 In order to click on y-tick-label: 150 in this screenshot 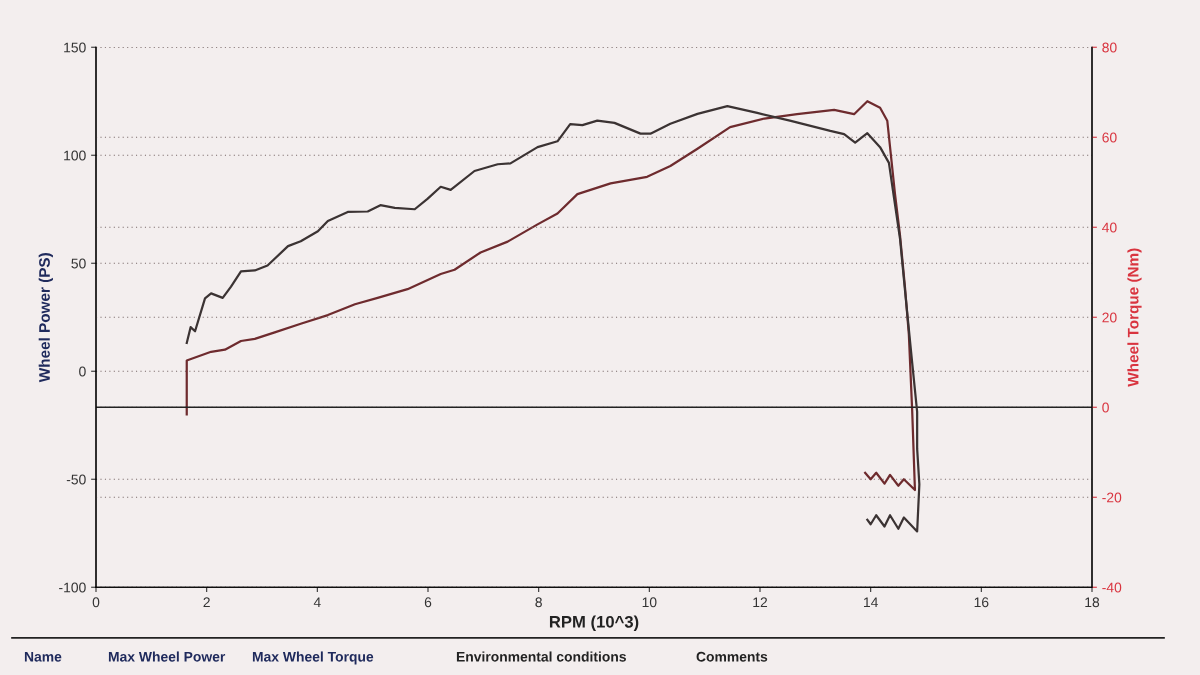, I will do `click(75, 47)`.